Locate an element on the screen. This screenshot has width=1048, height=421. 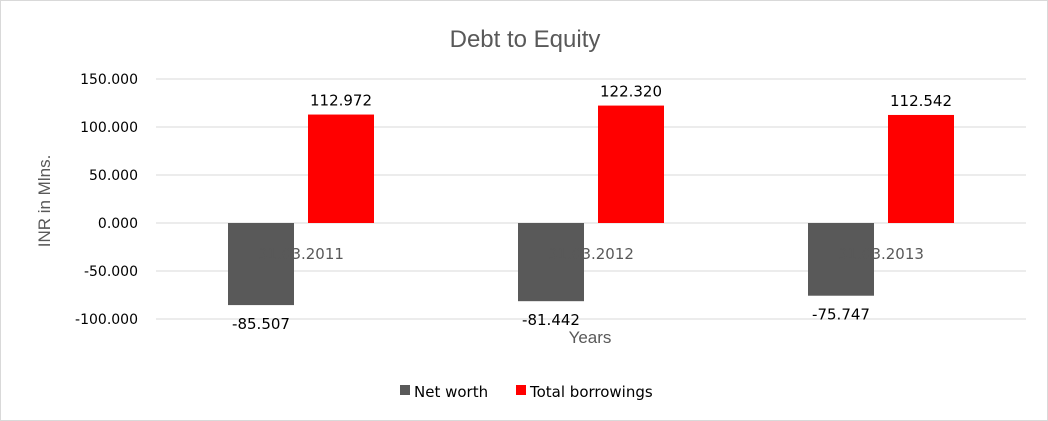
x-category-label: 31.03.2011 is located at coordinates (301, 254).